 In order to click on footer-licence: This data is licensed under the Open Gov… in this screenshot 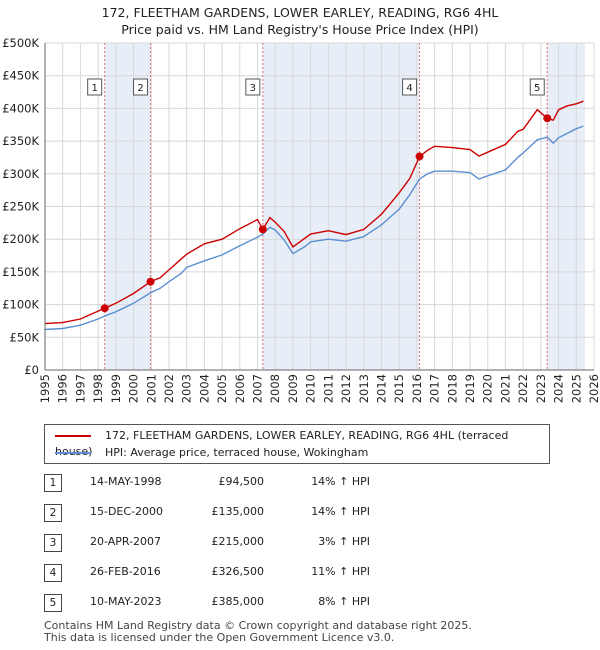, I will do `click(219, 637)`.